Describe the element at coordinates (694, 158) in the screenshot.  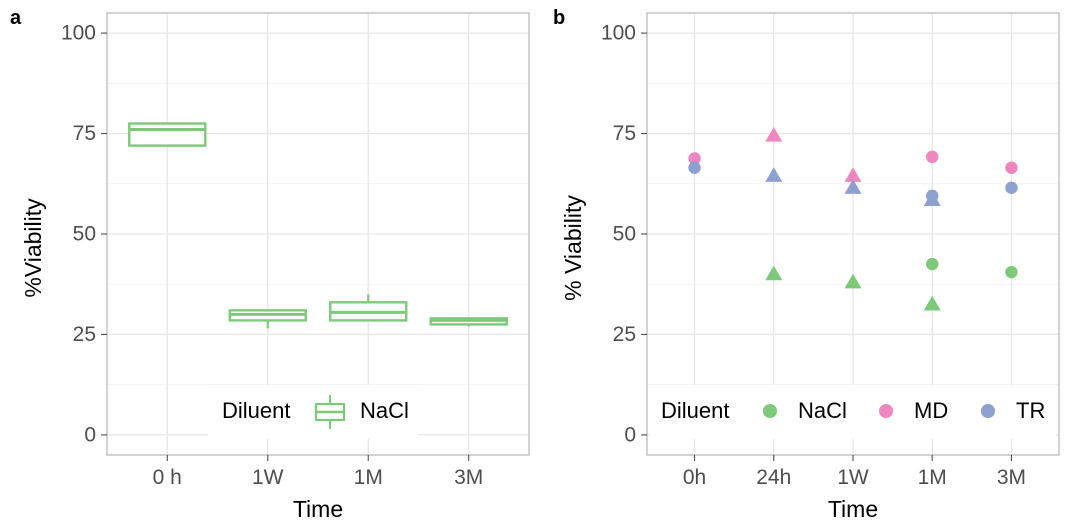
I see `point-circle-md-0h` at that location.